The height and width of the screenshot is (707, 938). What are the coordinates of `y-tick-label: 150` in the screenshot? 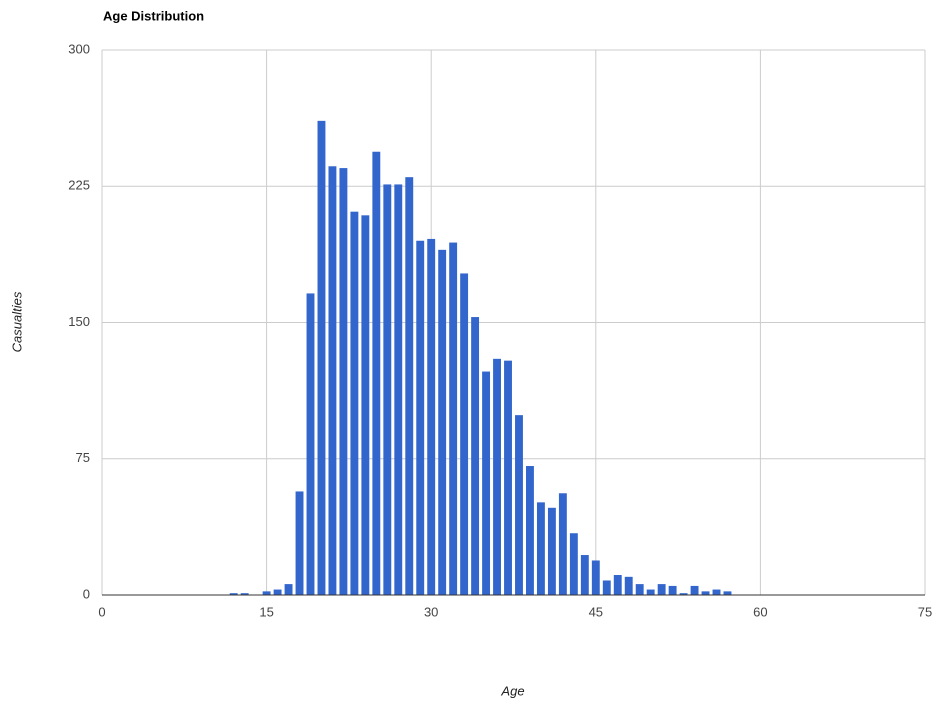 It's located at (79, 321).